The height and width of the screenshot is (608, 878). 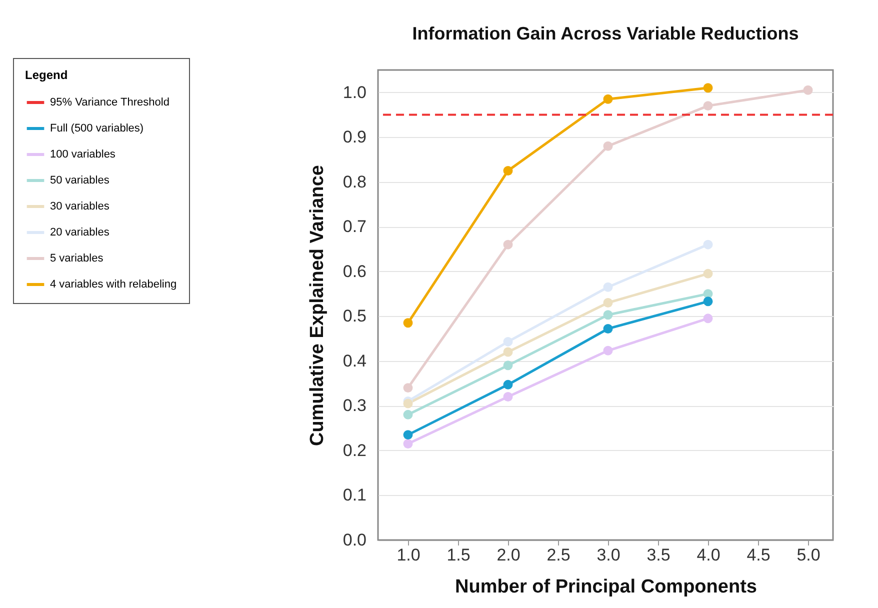 I want to click on legend-label: Full (500 variables), so click(x=97, y=128).